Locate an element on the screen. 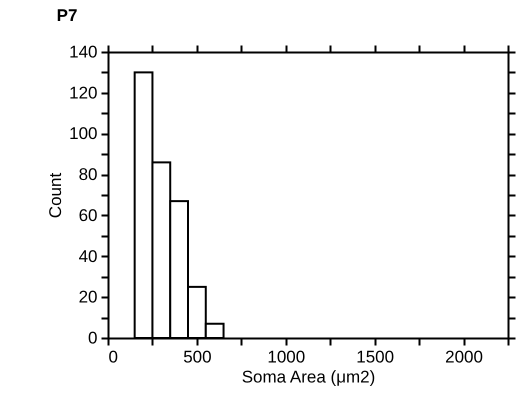  y-tick-label: 100 is located at coordinates (83, 134).